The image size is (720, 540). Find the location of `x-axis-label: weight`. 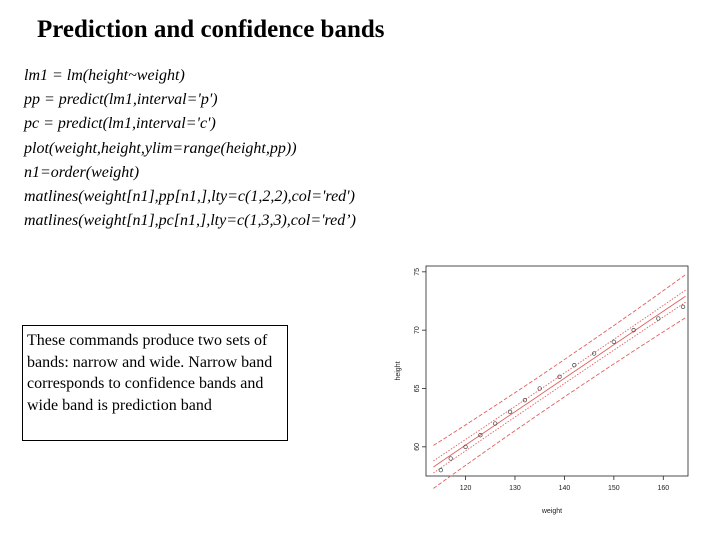

x-axis-label: weight is located at coordinates (551, 511).